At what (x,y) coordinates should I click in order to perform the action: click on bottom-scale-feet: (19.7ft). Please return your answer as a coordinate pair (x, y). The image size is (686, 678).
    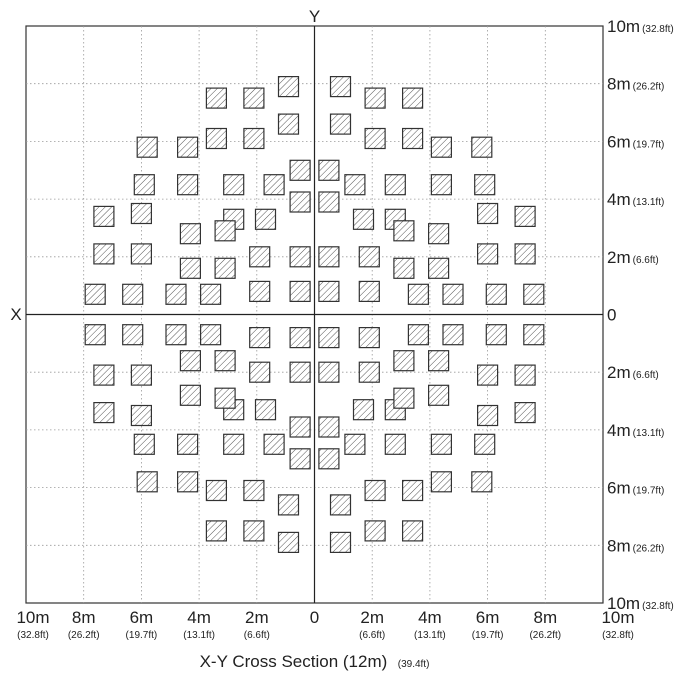
    Looking at the image, I should click on (142, 635).